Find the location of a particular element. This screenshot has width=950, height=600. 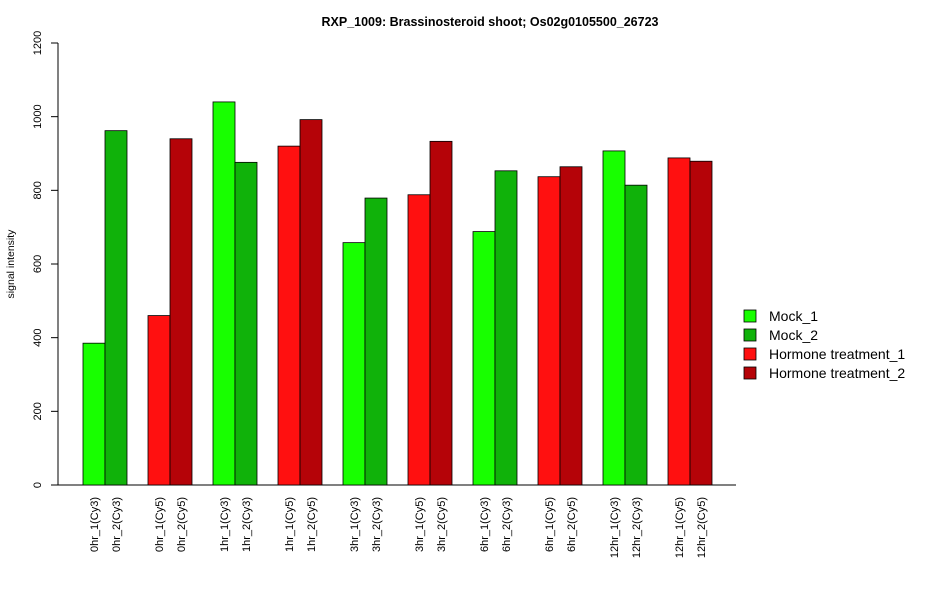

x-tick-label: 12hr_1(Cy3) is located at coordinates (615, 527).